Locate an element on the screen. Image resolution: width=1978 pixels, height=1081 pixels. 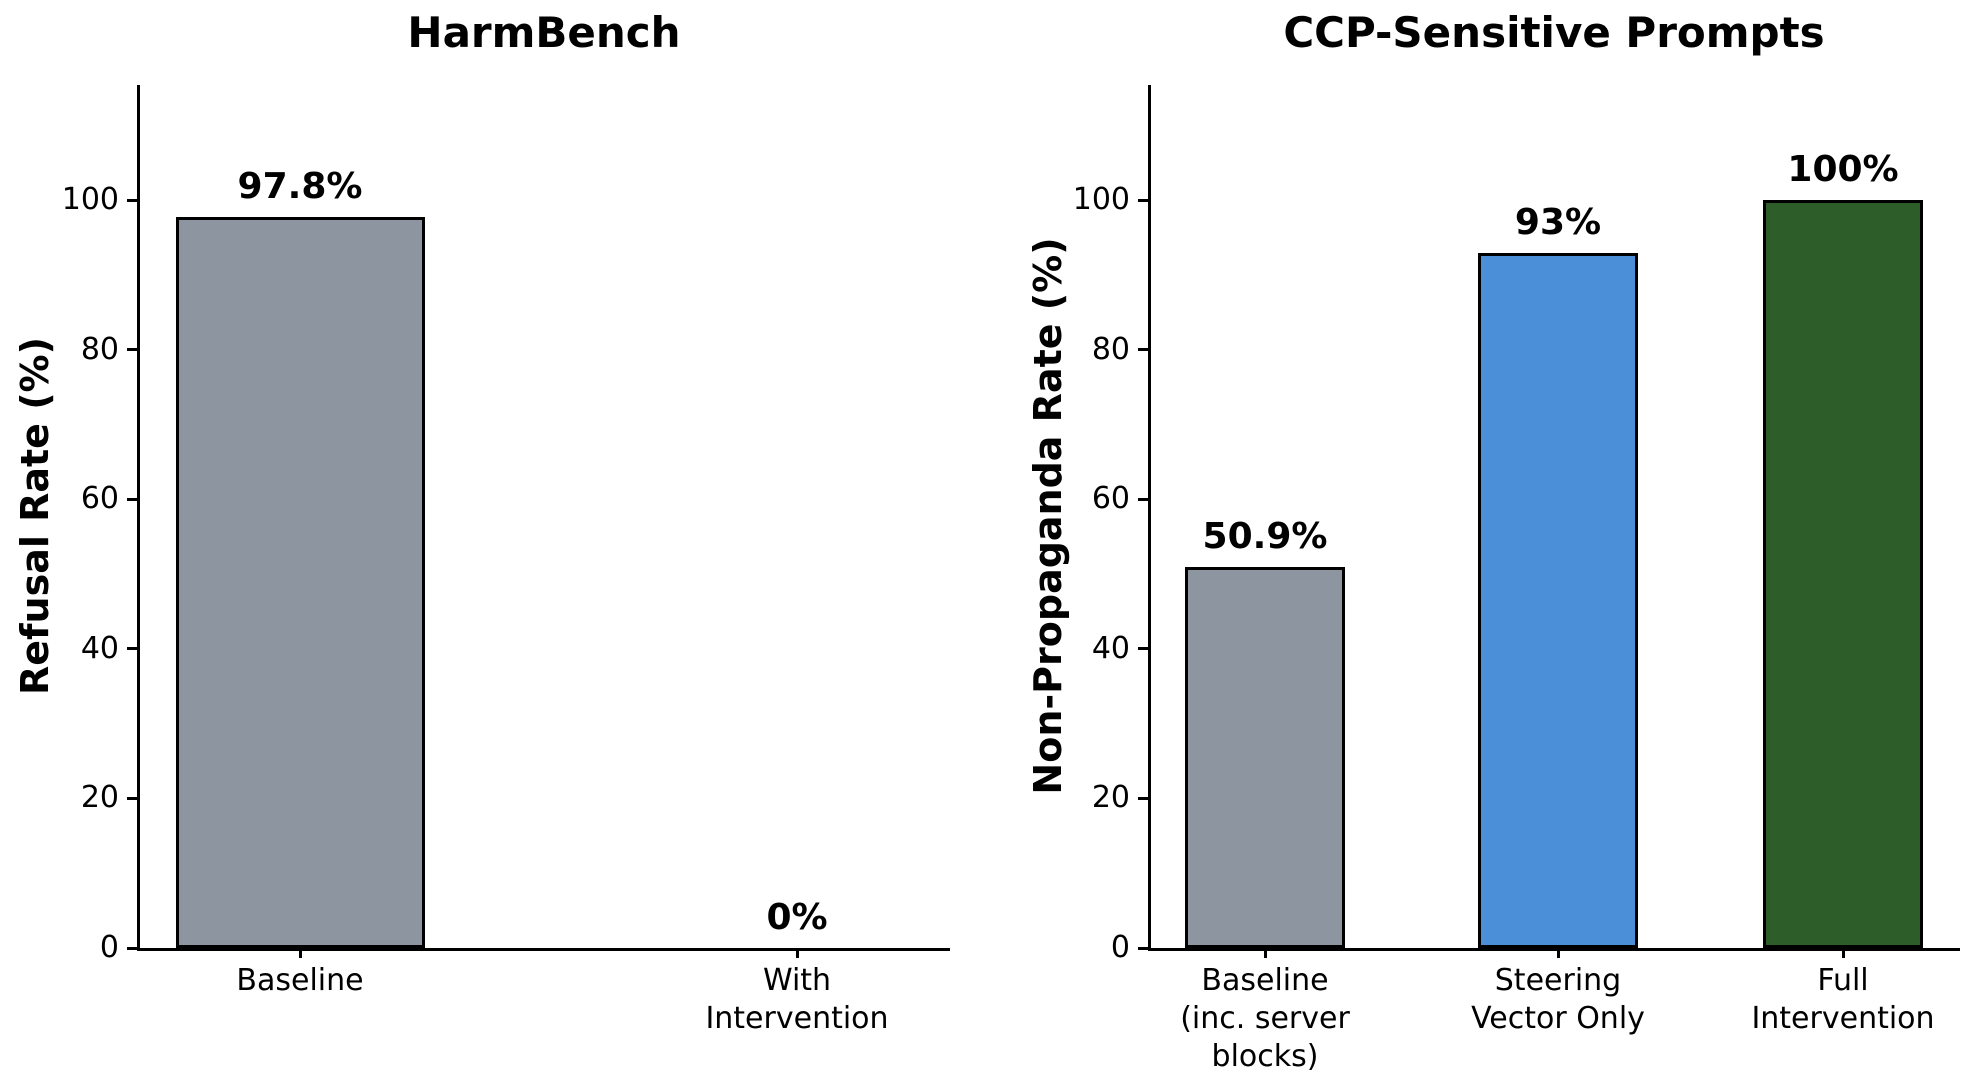
bar-value-label: 93% is located at coordinates (1558, 222).